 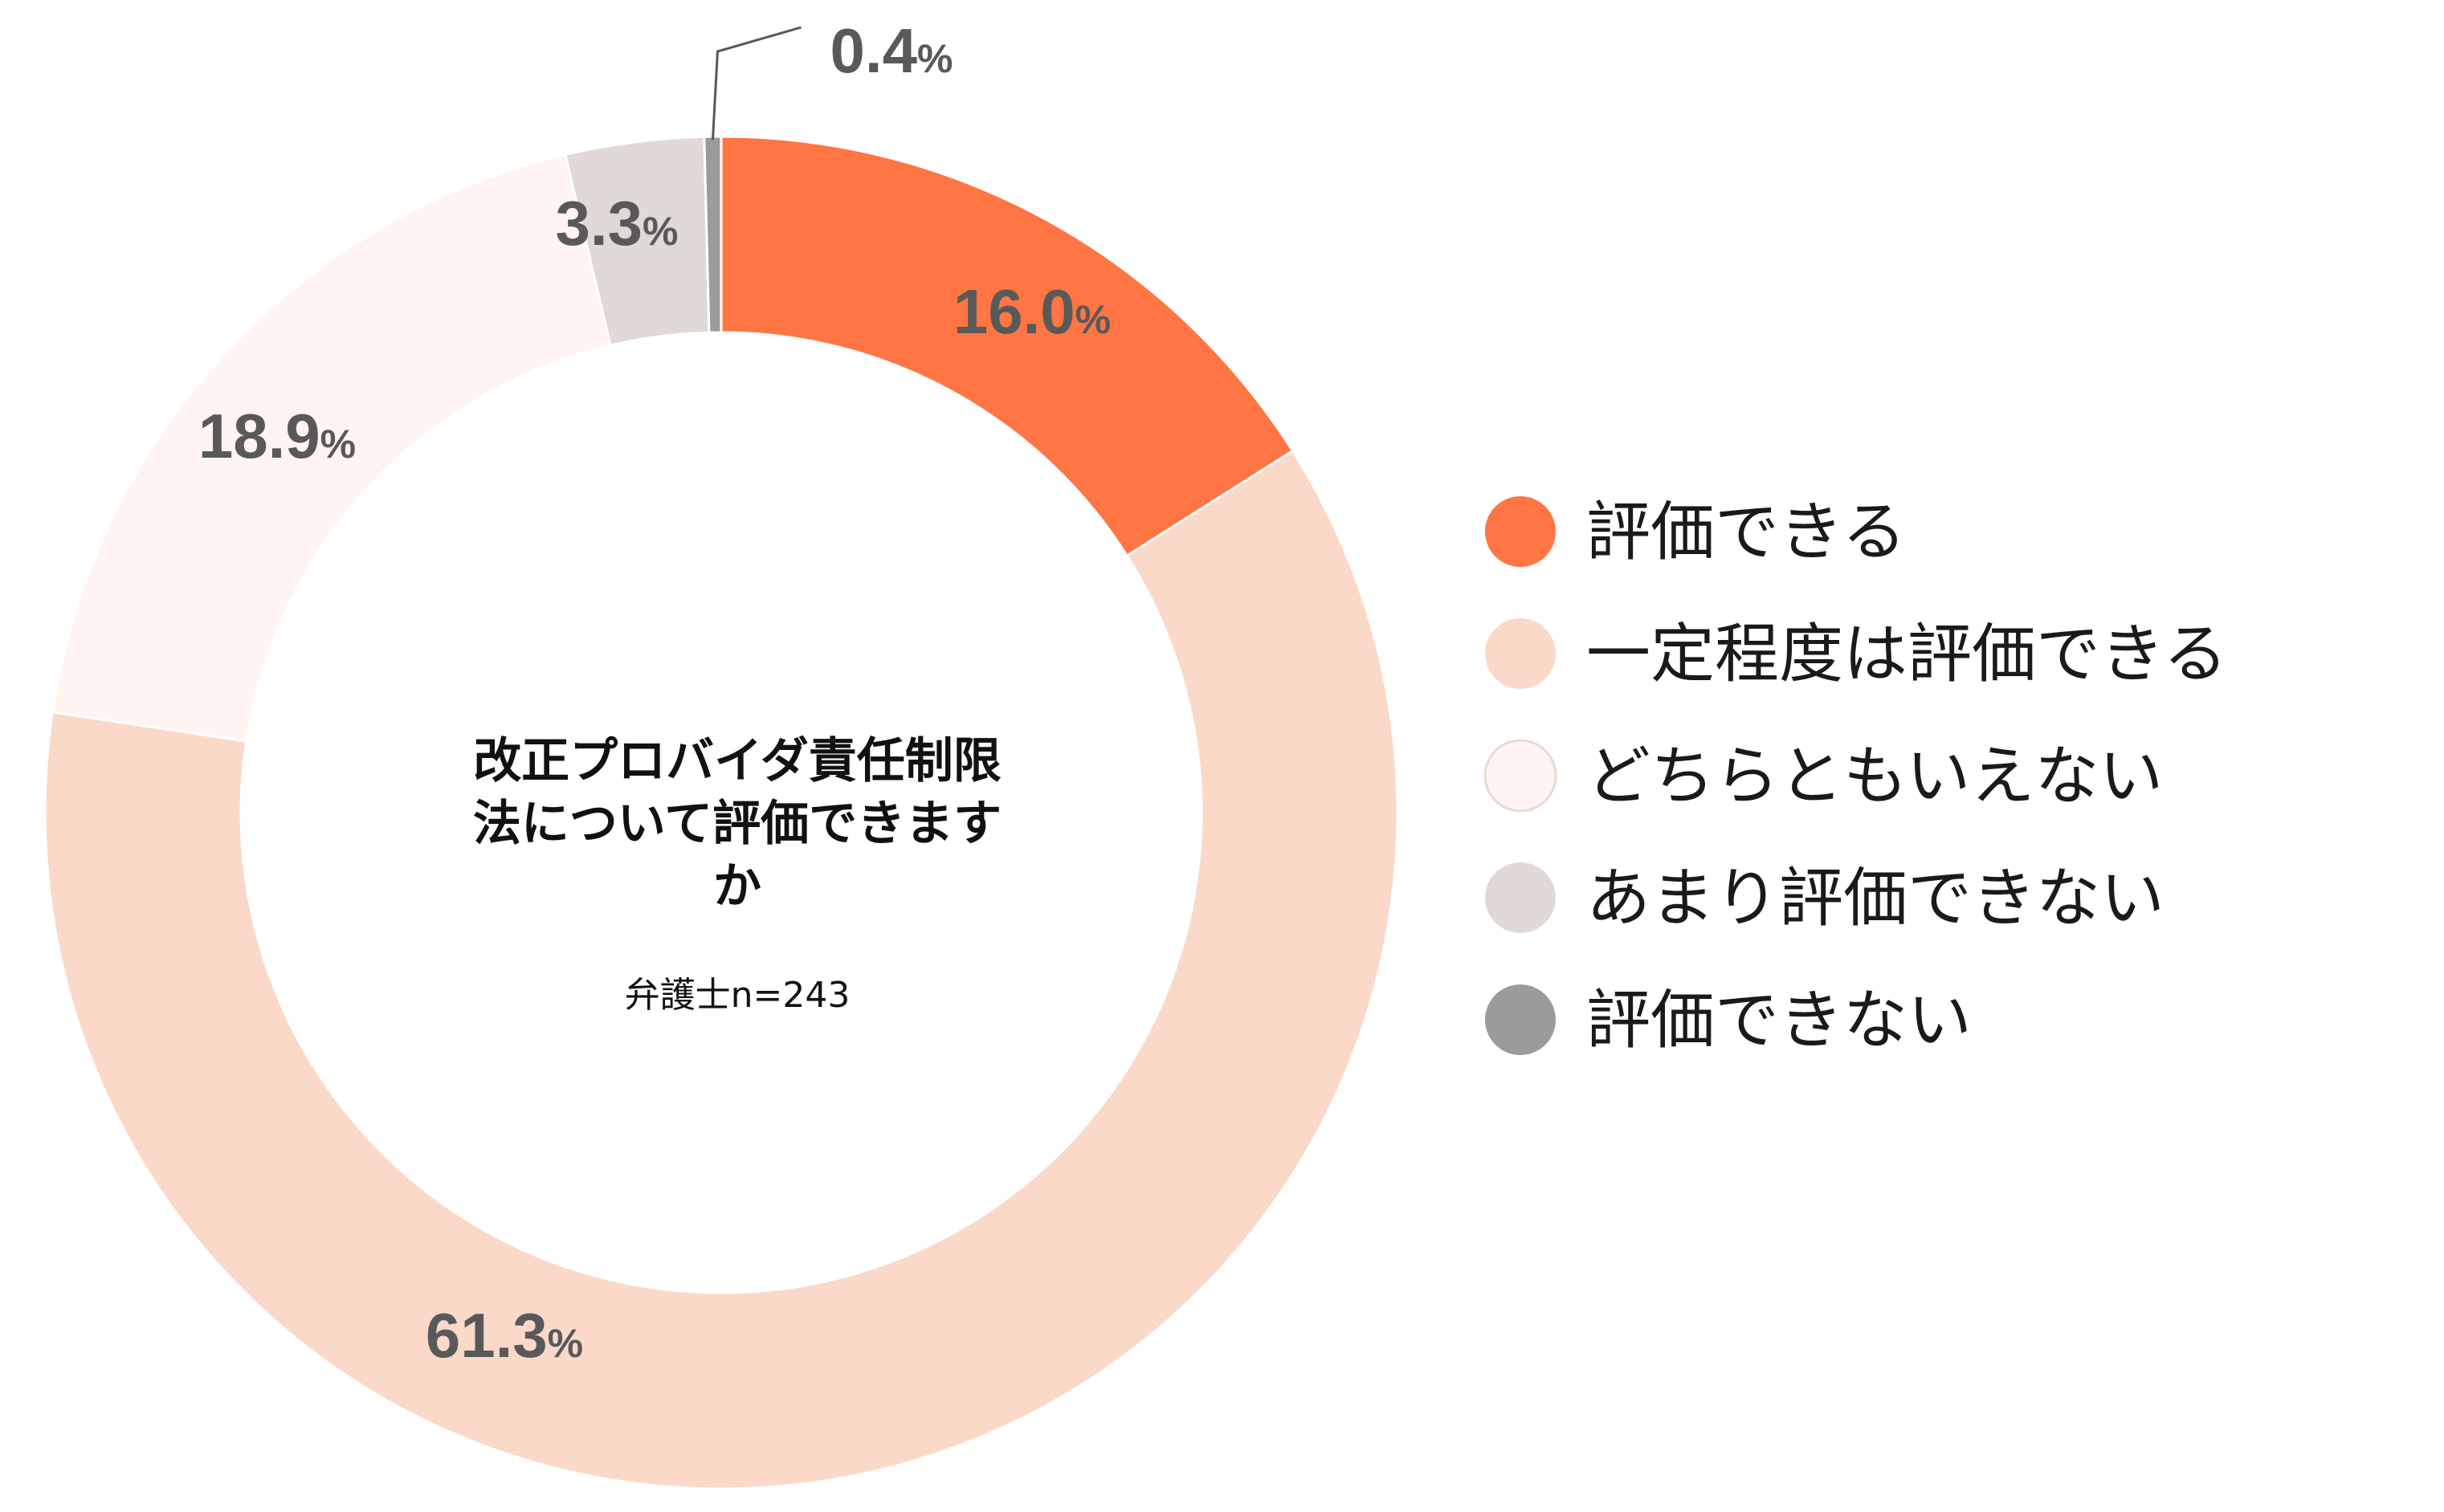 I want to click on value-label-どちらともいえない: 18.9%, so click(x=277, y=436).